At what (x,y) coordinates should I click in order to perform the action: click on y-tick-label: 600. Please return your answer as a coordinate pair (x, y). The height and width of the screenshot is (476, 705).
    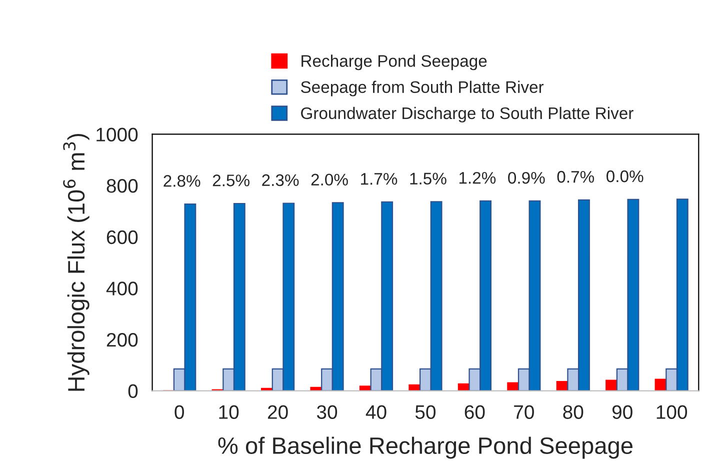
    Looking at the image, I should click on (122, 237).